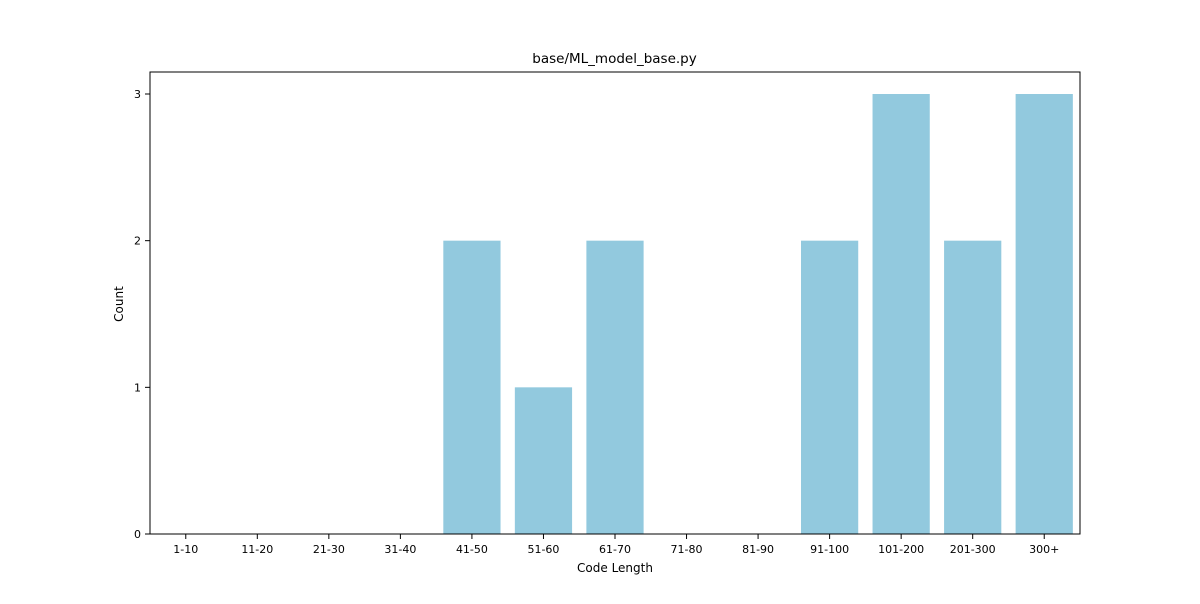 The height and width of the screenshot is (604, 1200). What do you see at coordinates (615, 549) in the screenshot?
I see `x-tick-label: 61-70` at bounding box center [615, 549].